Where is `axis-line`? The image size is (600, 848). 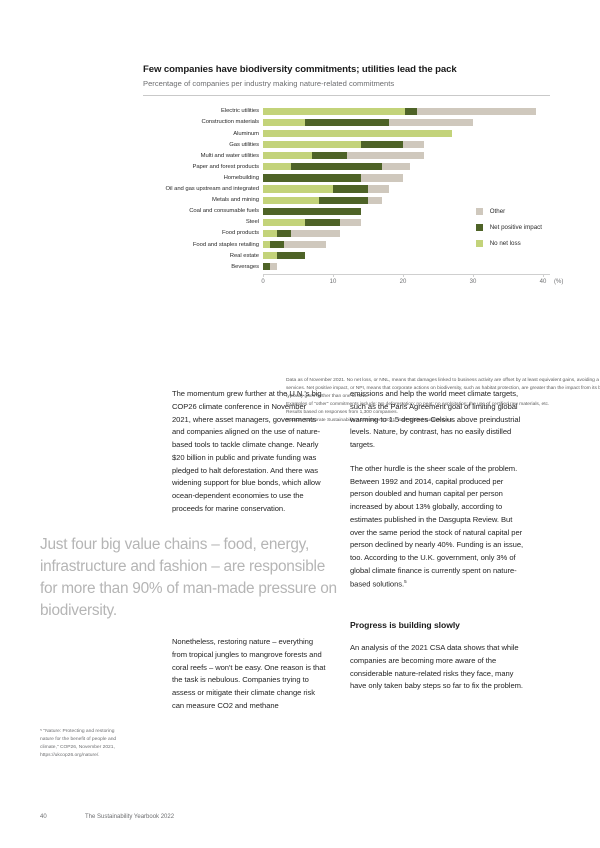
axis-line is located at coordinates (406, 274).